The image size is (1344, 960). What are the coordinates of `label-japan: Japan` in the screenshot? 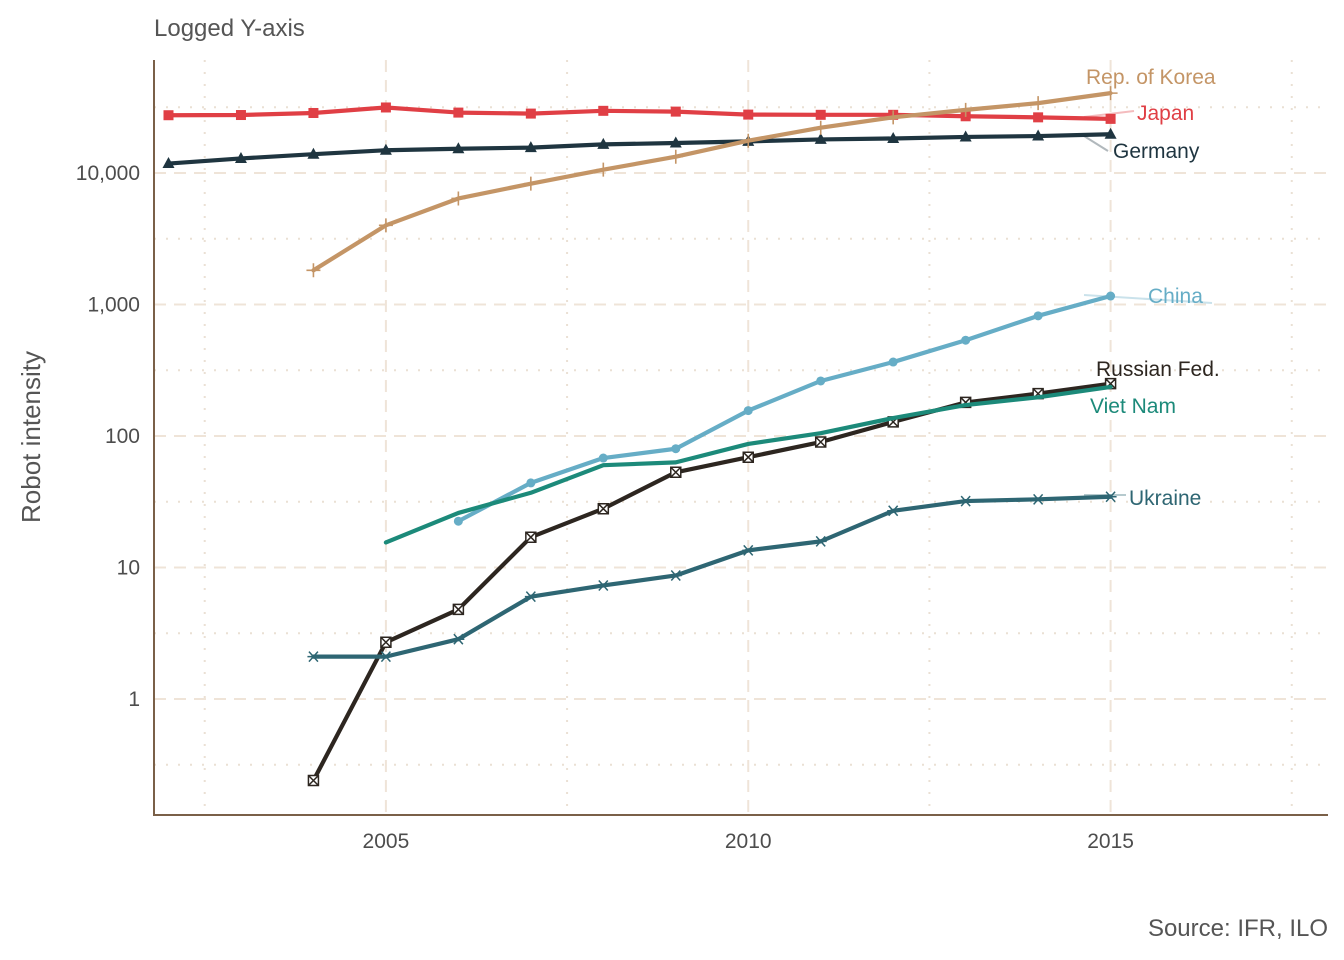 It's located at (1165, 113).